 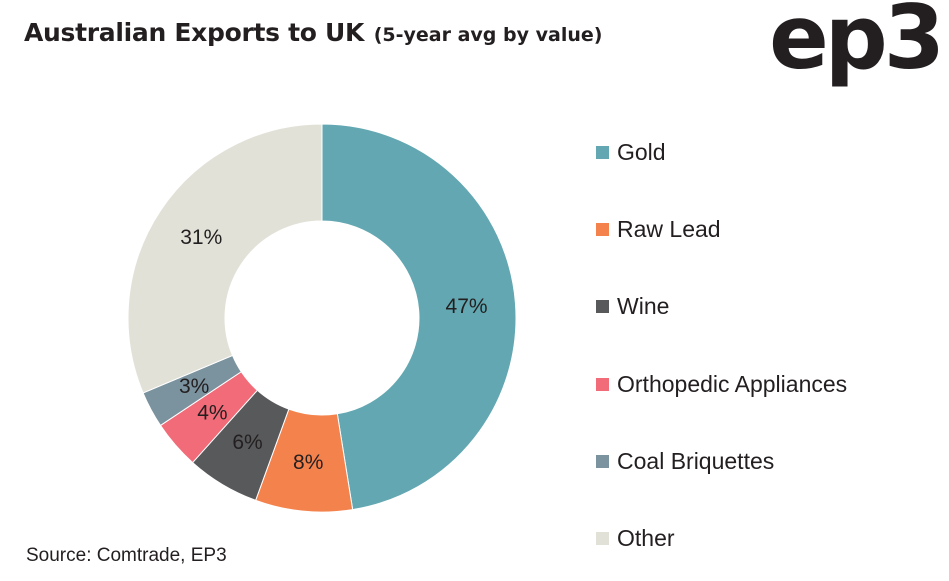 What do you see at coordinates (641, 152) in the screenshot?
I see `legend-label: Gold` at bounding box center [641, 152].